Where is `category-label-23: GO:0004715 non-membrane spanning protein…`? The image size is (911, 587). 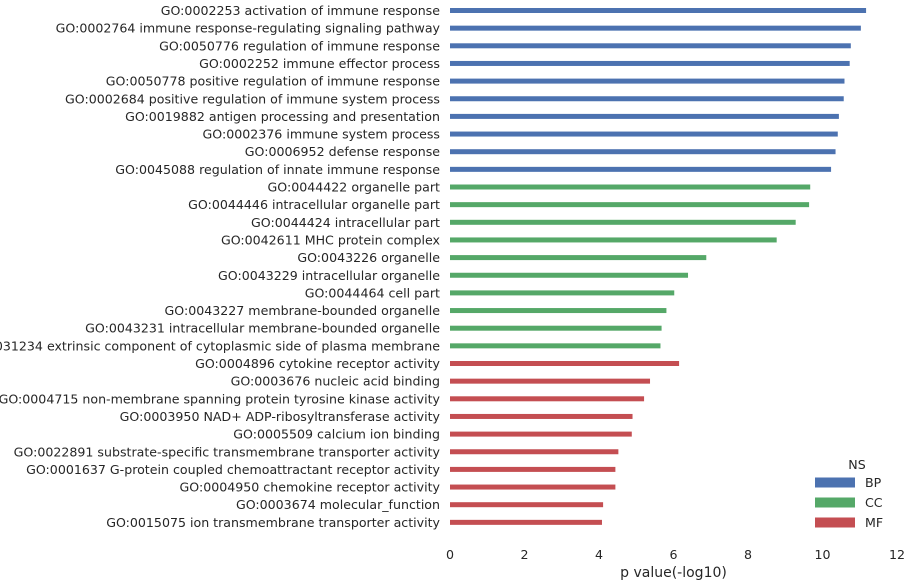 category-label-23: GO:0004715 non-membrane spanning protein… is located at coordinates (220, 398).